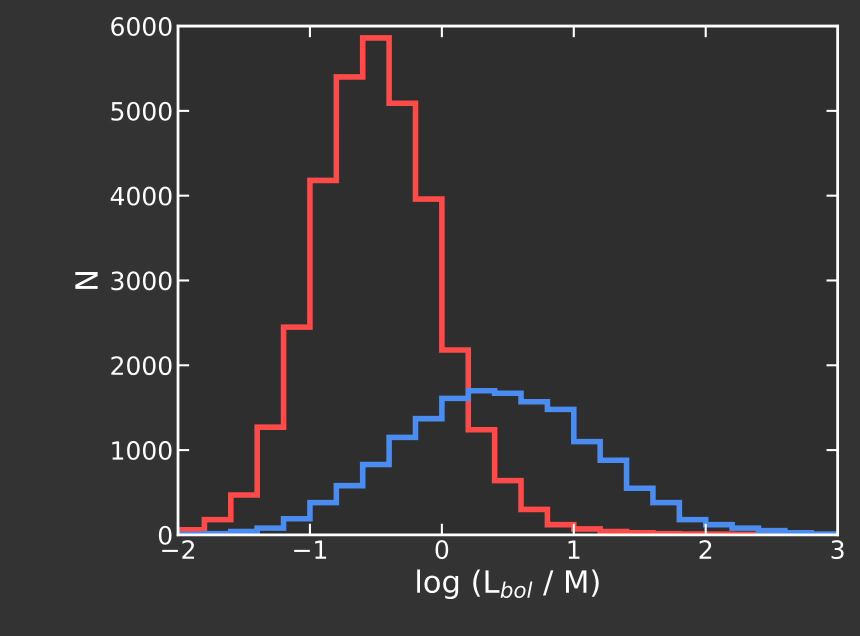  I want to click on y-tick-label: 6000, so click(141, 26).